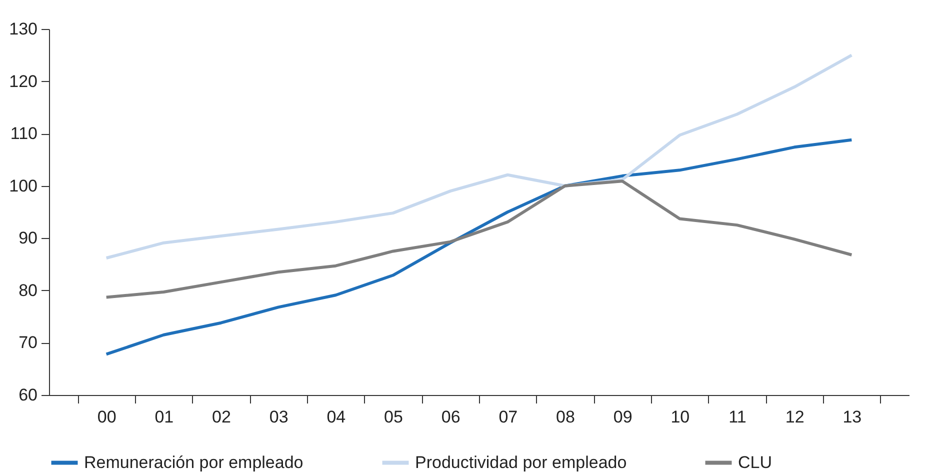  I want to click on legend-label: Productividad por empleado, so click(521, 462).